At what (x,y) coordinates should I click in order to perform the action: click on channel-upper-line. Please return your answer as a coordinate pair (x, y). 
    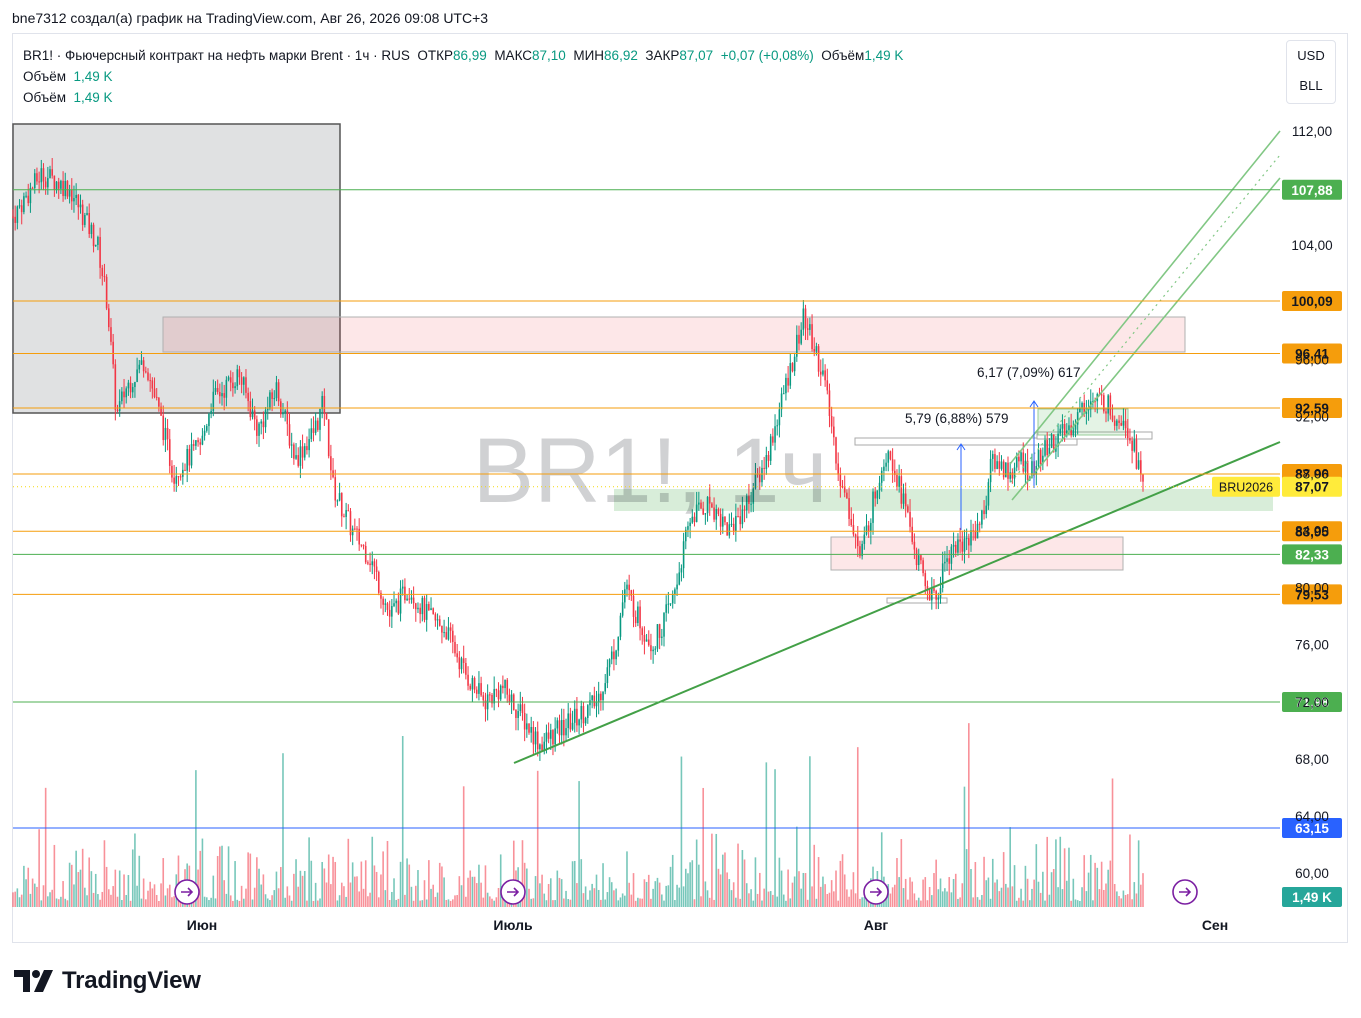
    Looking at the image, I should click on (1145, 297).